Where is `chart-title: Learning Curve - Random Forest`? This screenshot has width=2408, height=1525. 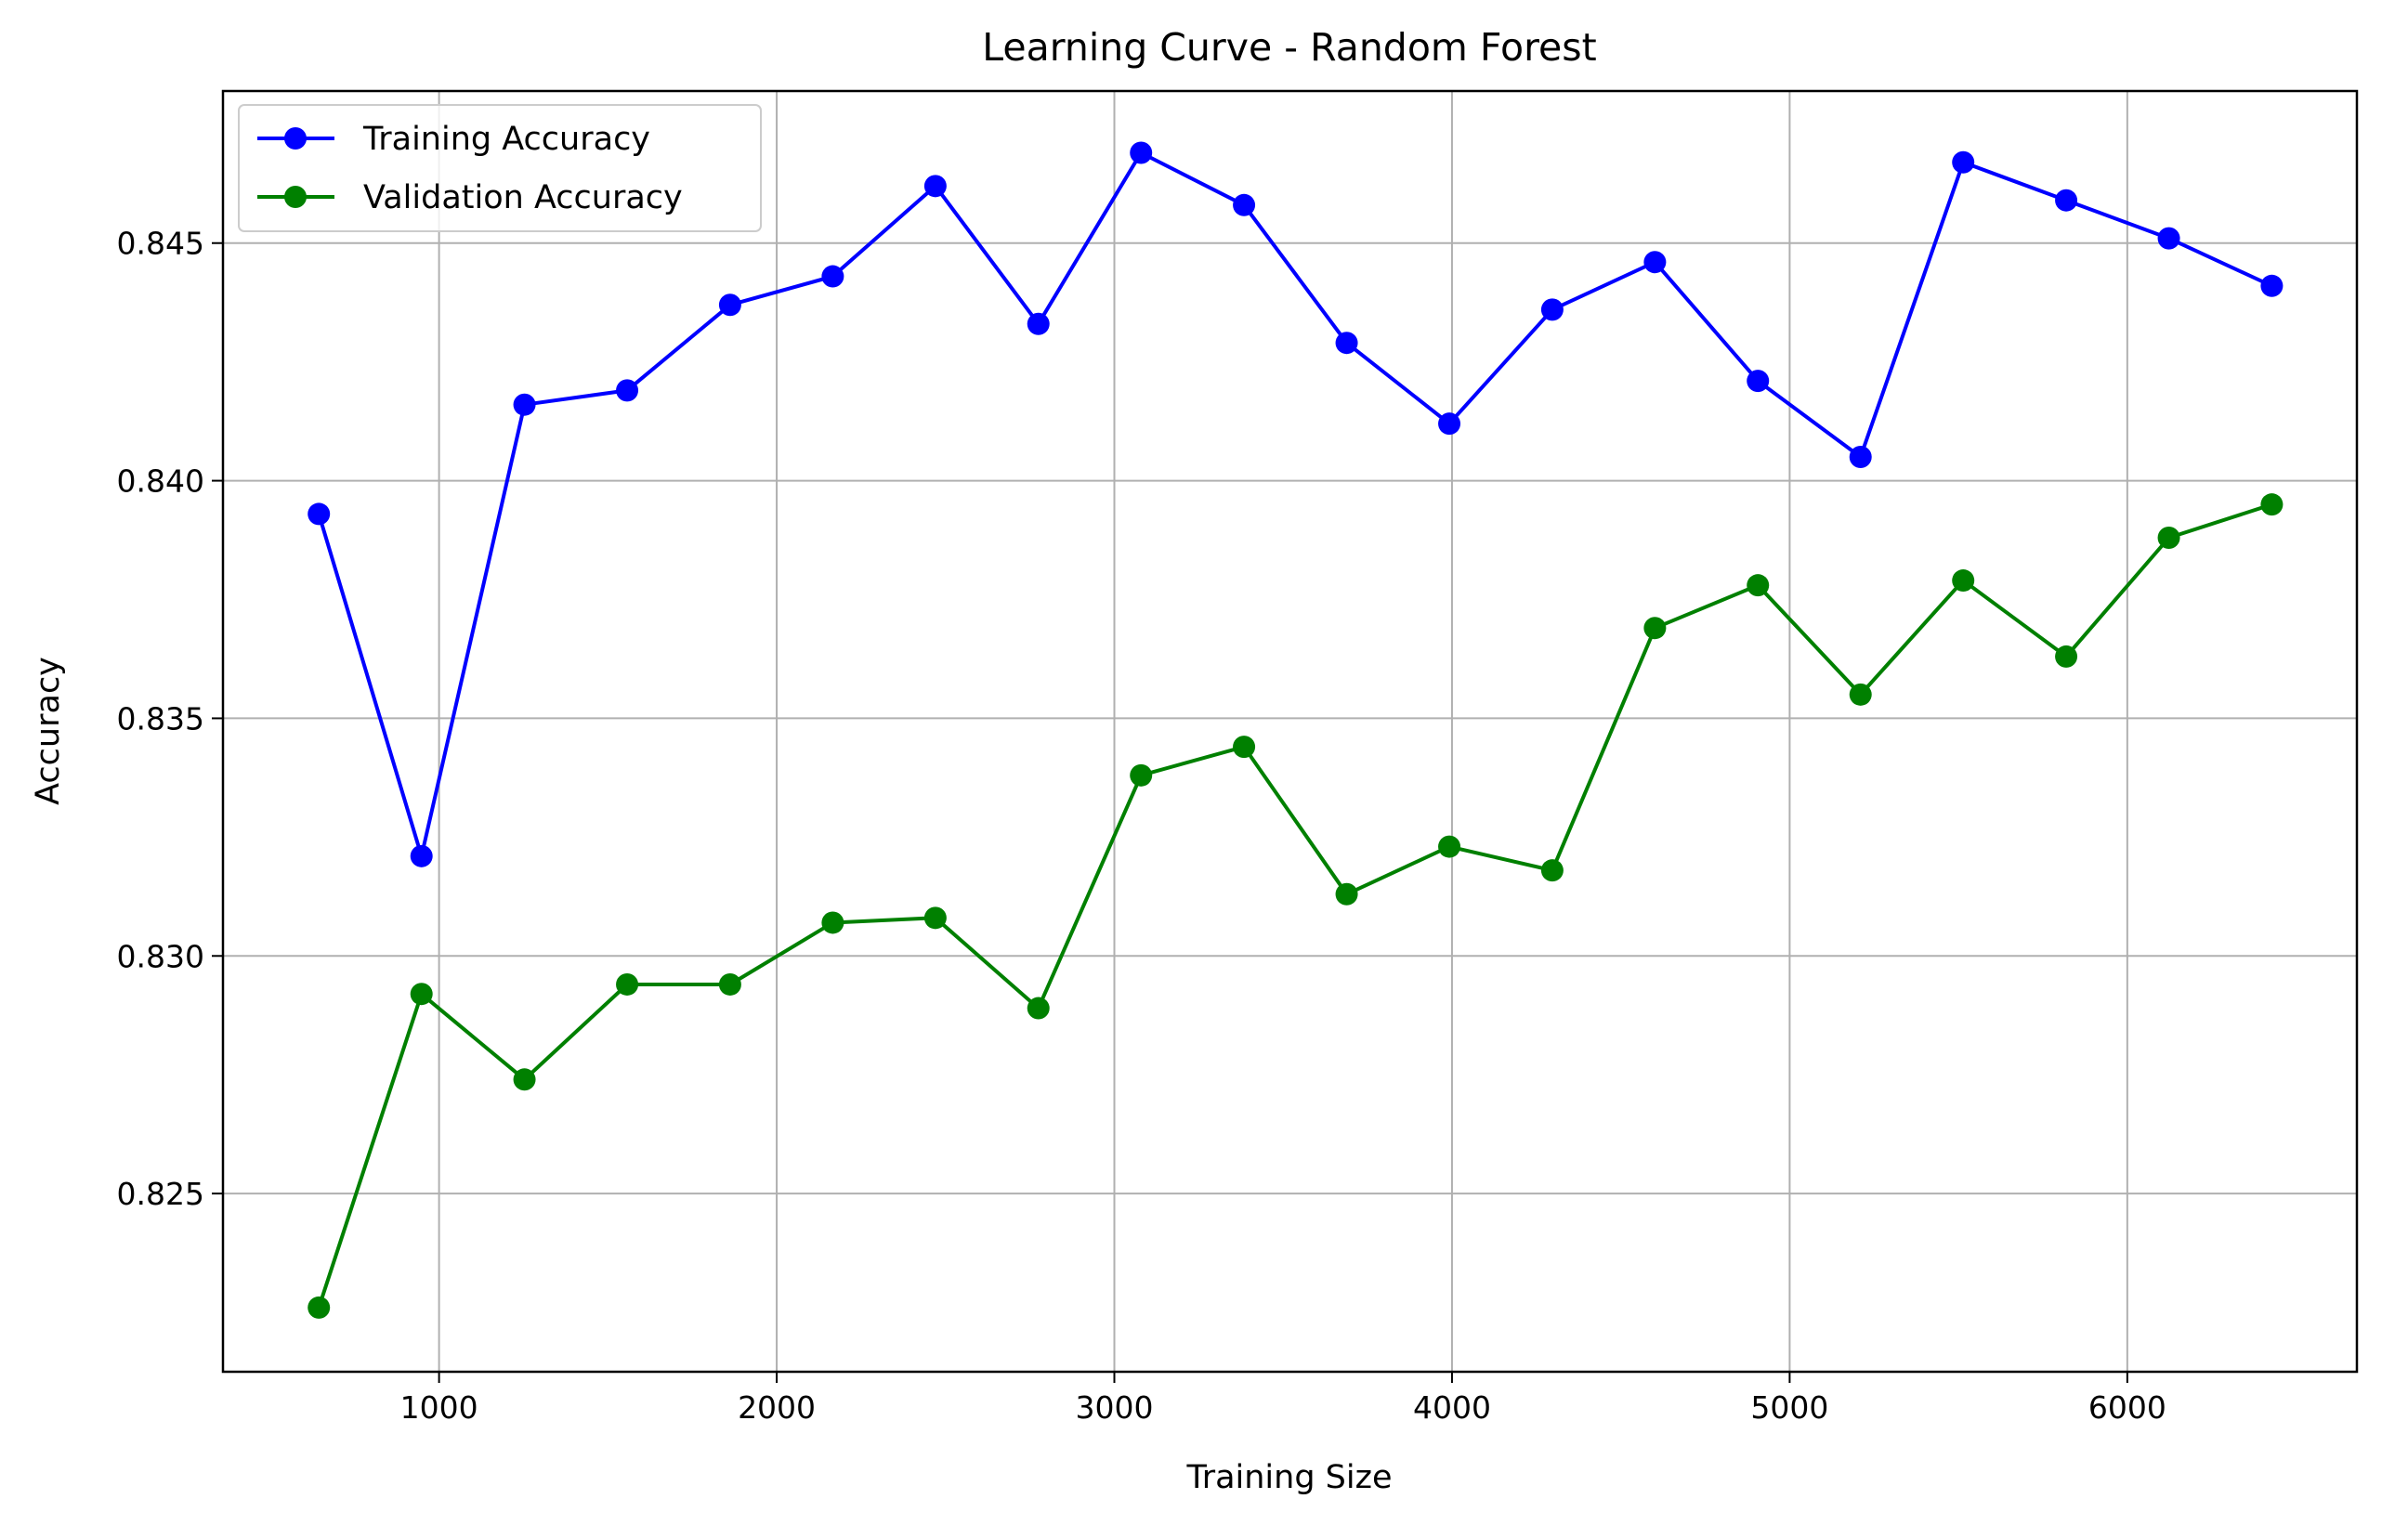
chart-title: Learning Curve - Random Forest is located at coordinates (1289, 47).